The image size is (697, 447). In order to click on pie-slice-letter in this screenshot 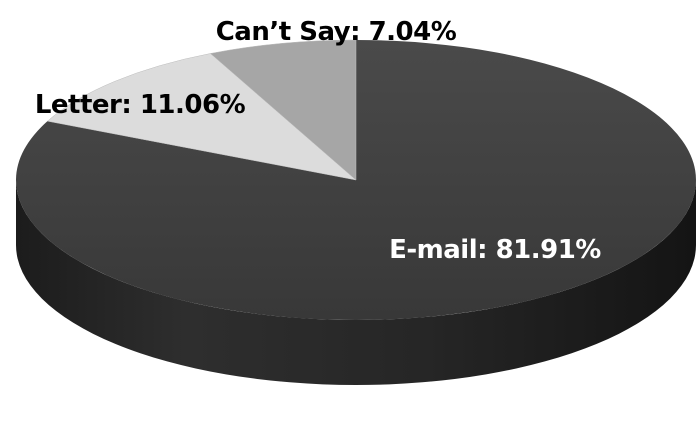, I will do `click(201, 117)`.